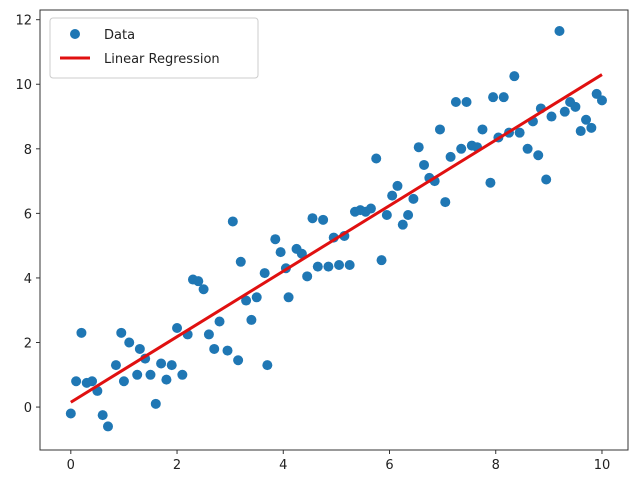  Describe the element at coordinates (283, 465) in the screenshot. I see `x-tick-label: 4` at that location.